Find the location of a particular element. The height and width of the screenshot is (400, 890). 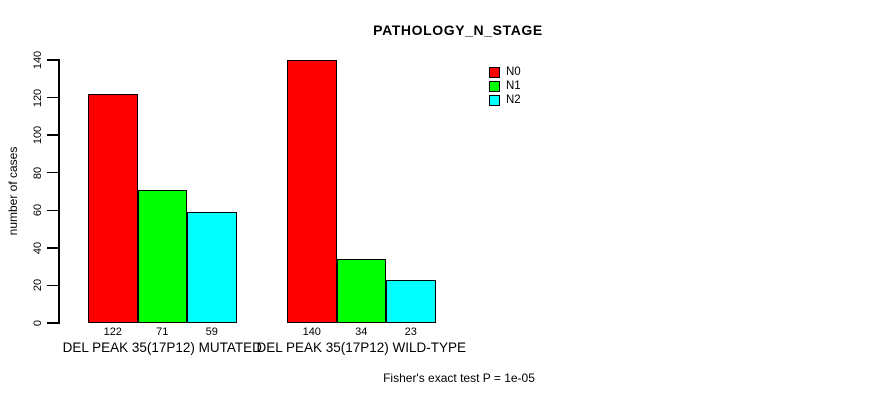

bar-n0-group2 is located at coordinates (312, 191).